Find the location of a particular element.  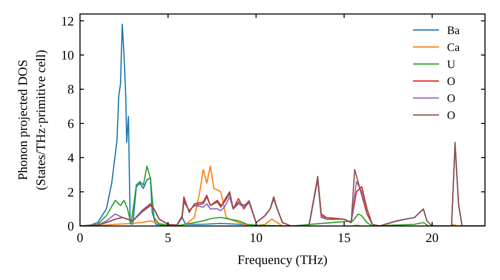

x-tick-label: 20 is located at coordinates (432, 237).